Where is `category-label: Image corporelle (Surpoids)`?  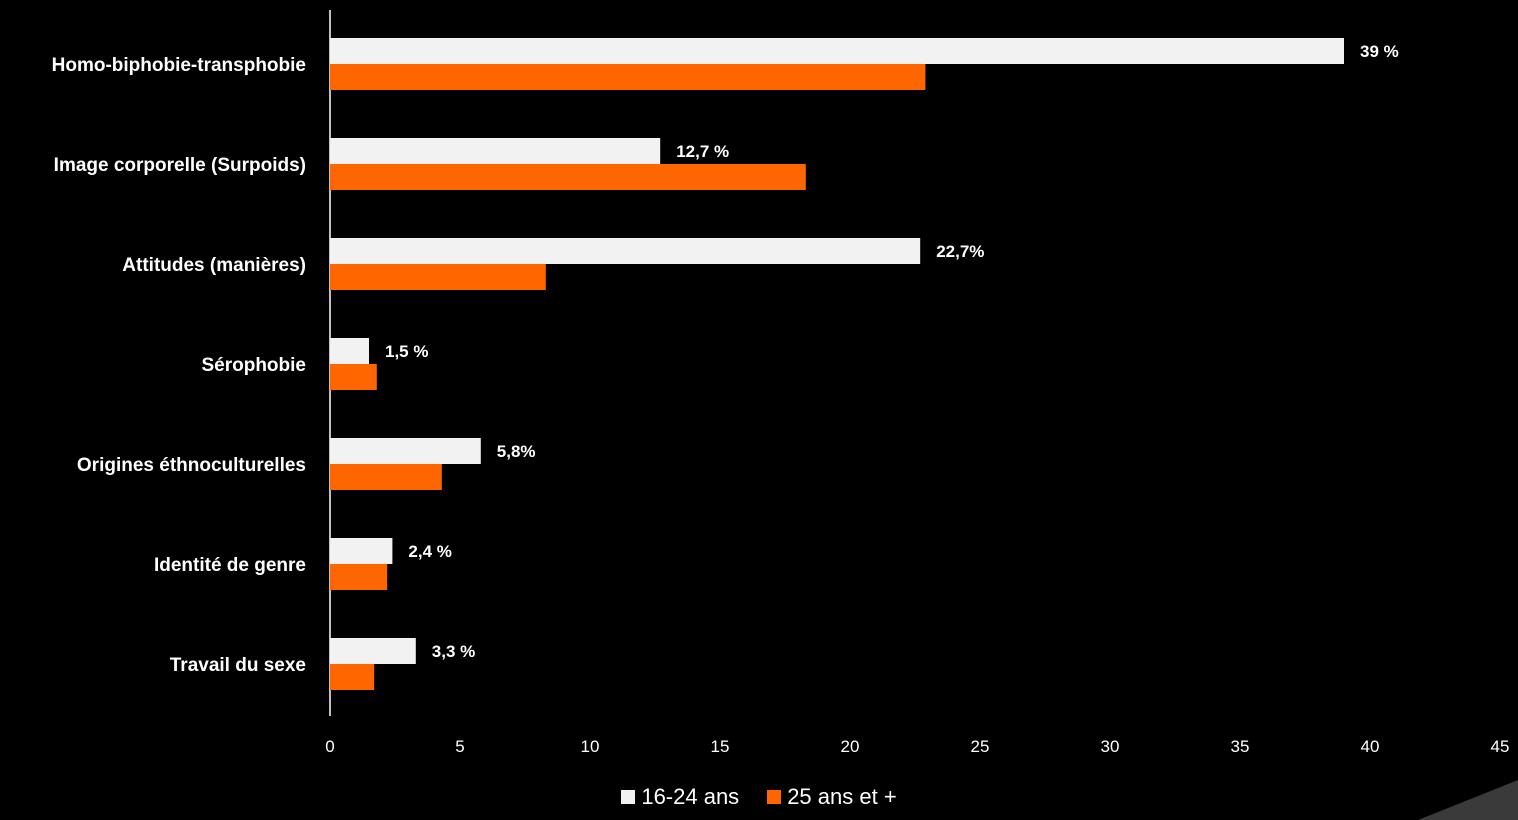
category-label: Image corporelle (Surpoids) is located at coordinates (180, 165).